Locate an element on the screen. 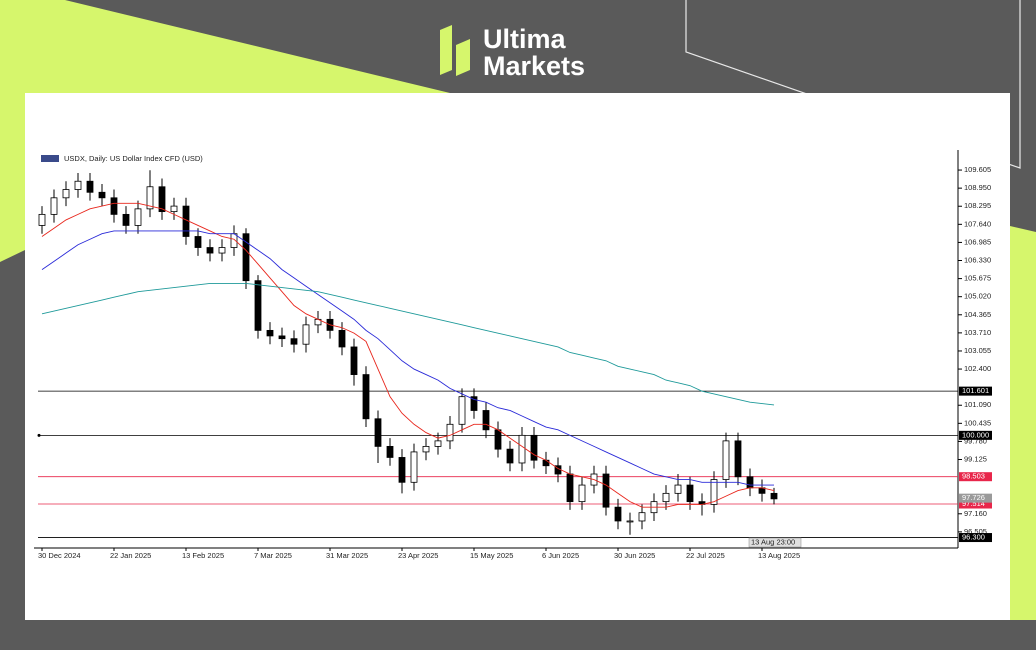 The height and width of the screenshot is (650, 1036). y-tick-label: 107.640 is located at coordinates (977, 223).